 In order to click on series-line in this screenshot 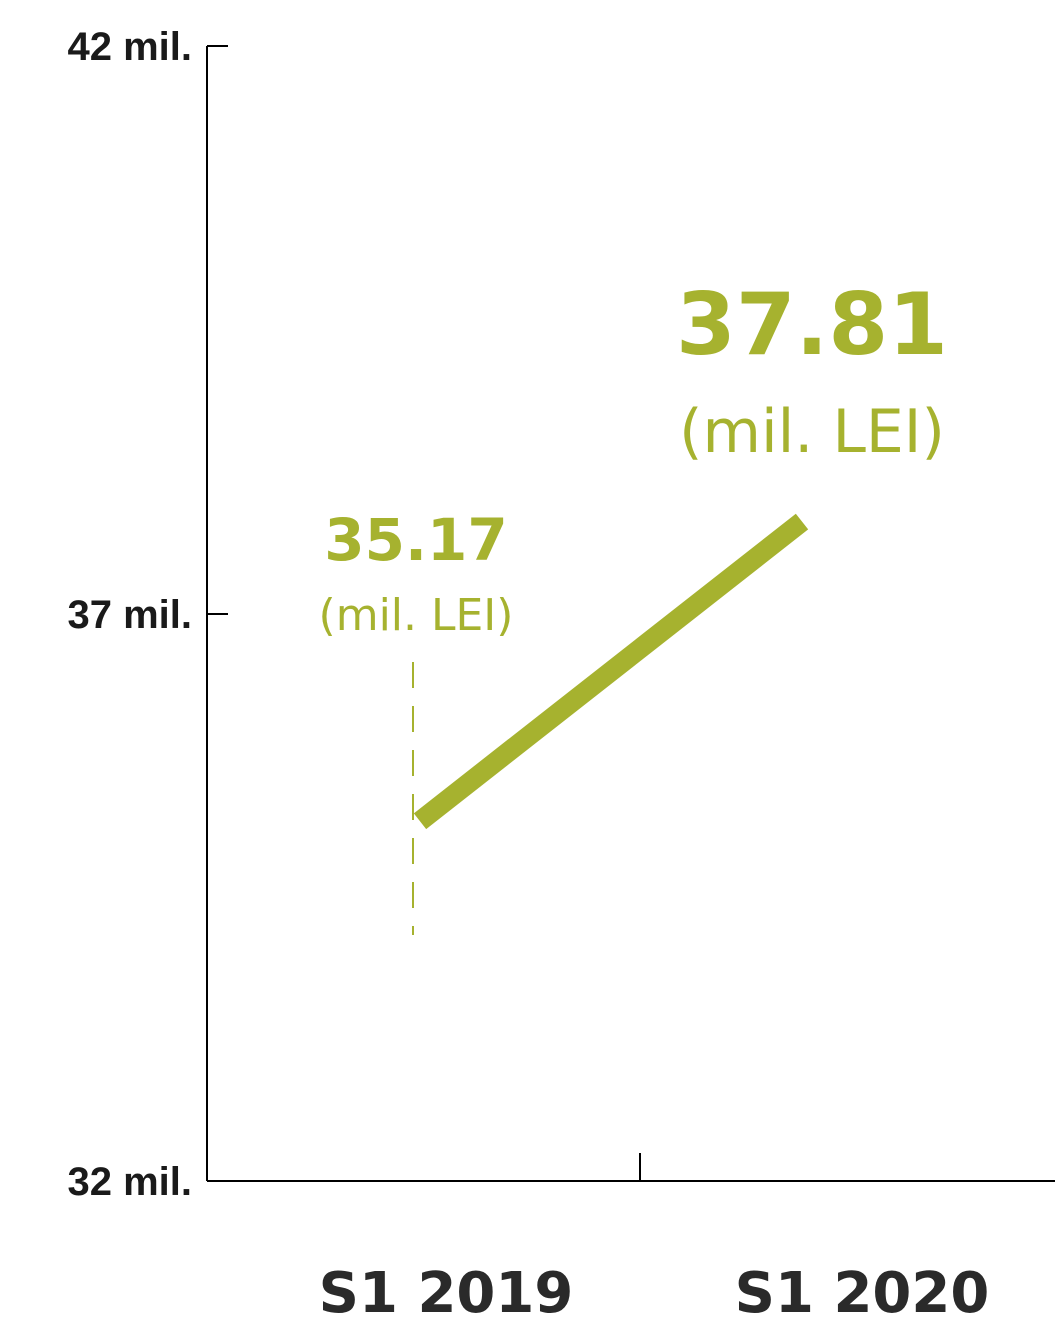, I will do `click(611, 671)`.